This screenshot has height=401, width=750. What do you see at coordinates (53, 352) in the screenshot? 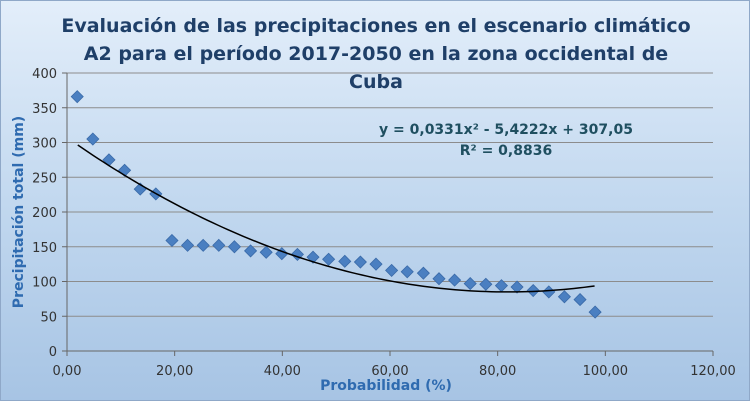
I see `y-tick-label: 0` at bounding box center [53, 352].